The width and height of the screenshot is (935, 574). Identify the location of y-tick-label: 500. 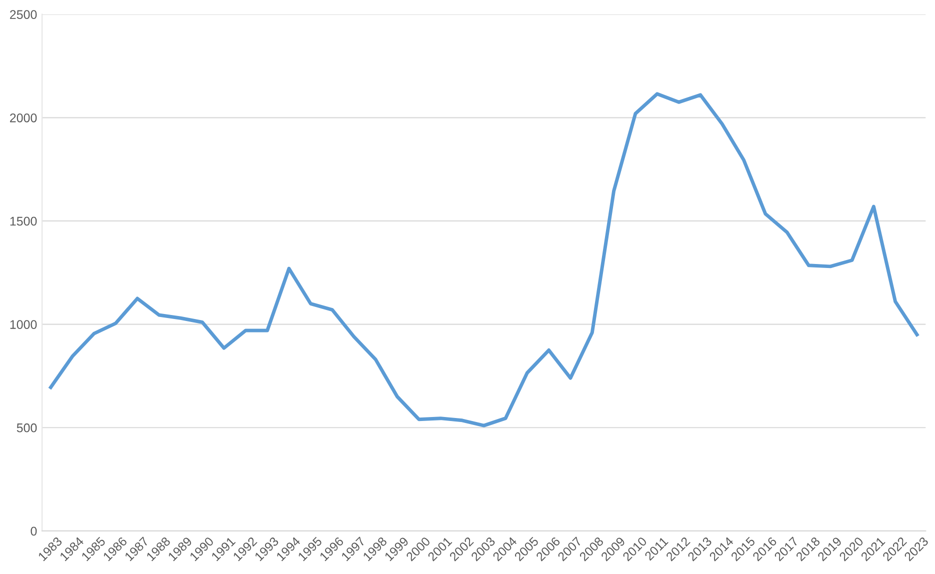
(26, 427).